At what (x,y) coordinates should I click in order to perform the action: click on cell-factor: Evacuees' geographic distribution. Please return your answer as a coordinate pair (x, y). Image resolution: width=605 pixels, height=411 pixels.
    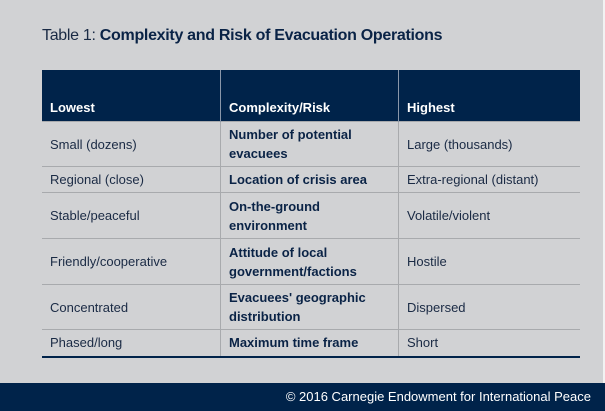
    Looking at the image, I should click on (309, 307).